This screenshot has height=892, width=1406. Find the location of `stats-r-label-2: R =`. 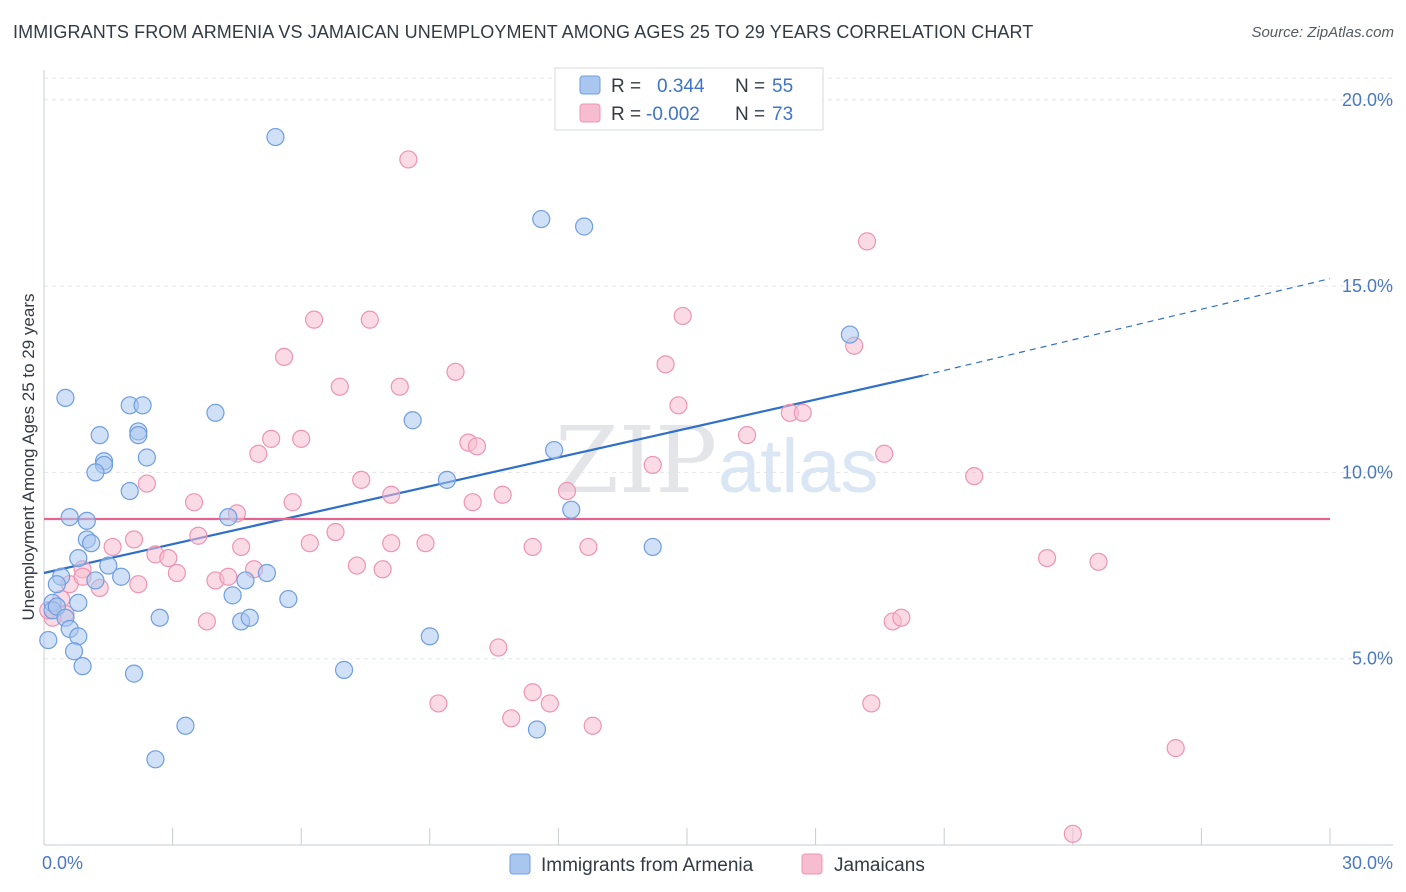

stats-r-label-2: R = is located at coordinates (626, 114).